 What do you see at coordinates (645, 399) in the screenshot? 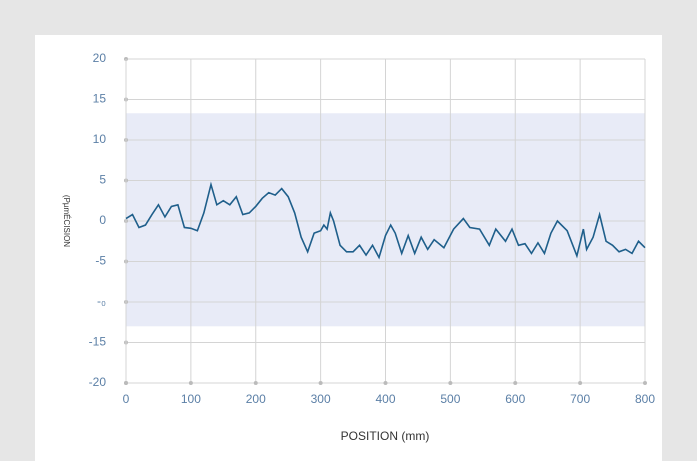
I see `x-tick-label: 800` at bounding box center [645, 399].